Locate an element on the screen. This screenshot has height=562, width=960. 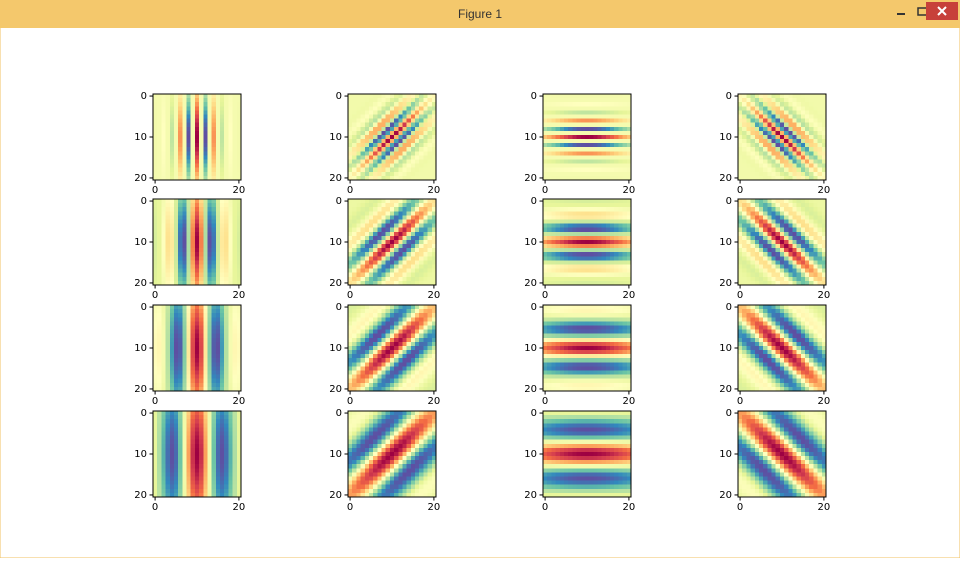
close-button is located at coordinates (942, 11).